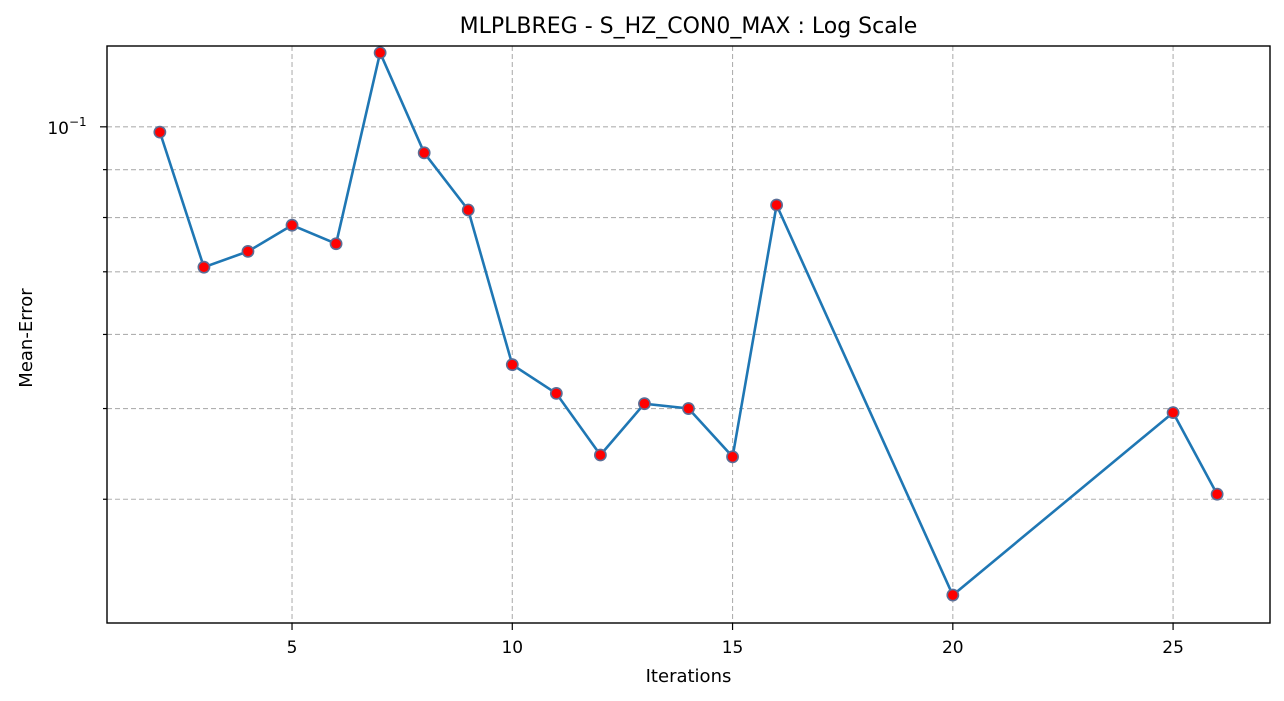  I want to click on x-tick-label: 15, so click(733, 648).